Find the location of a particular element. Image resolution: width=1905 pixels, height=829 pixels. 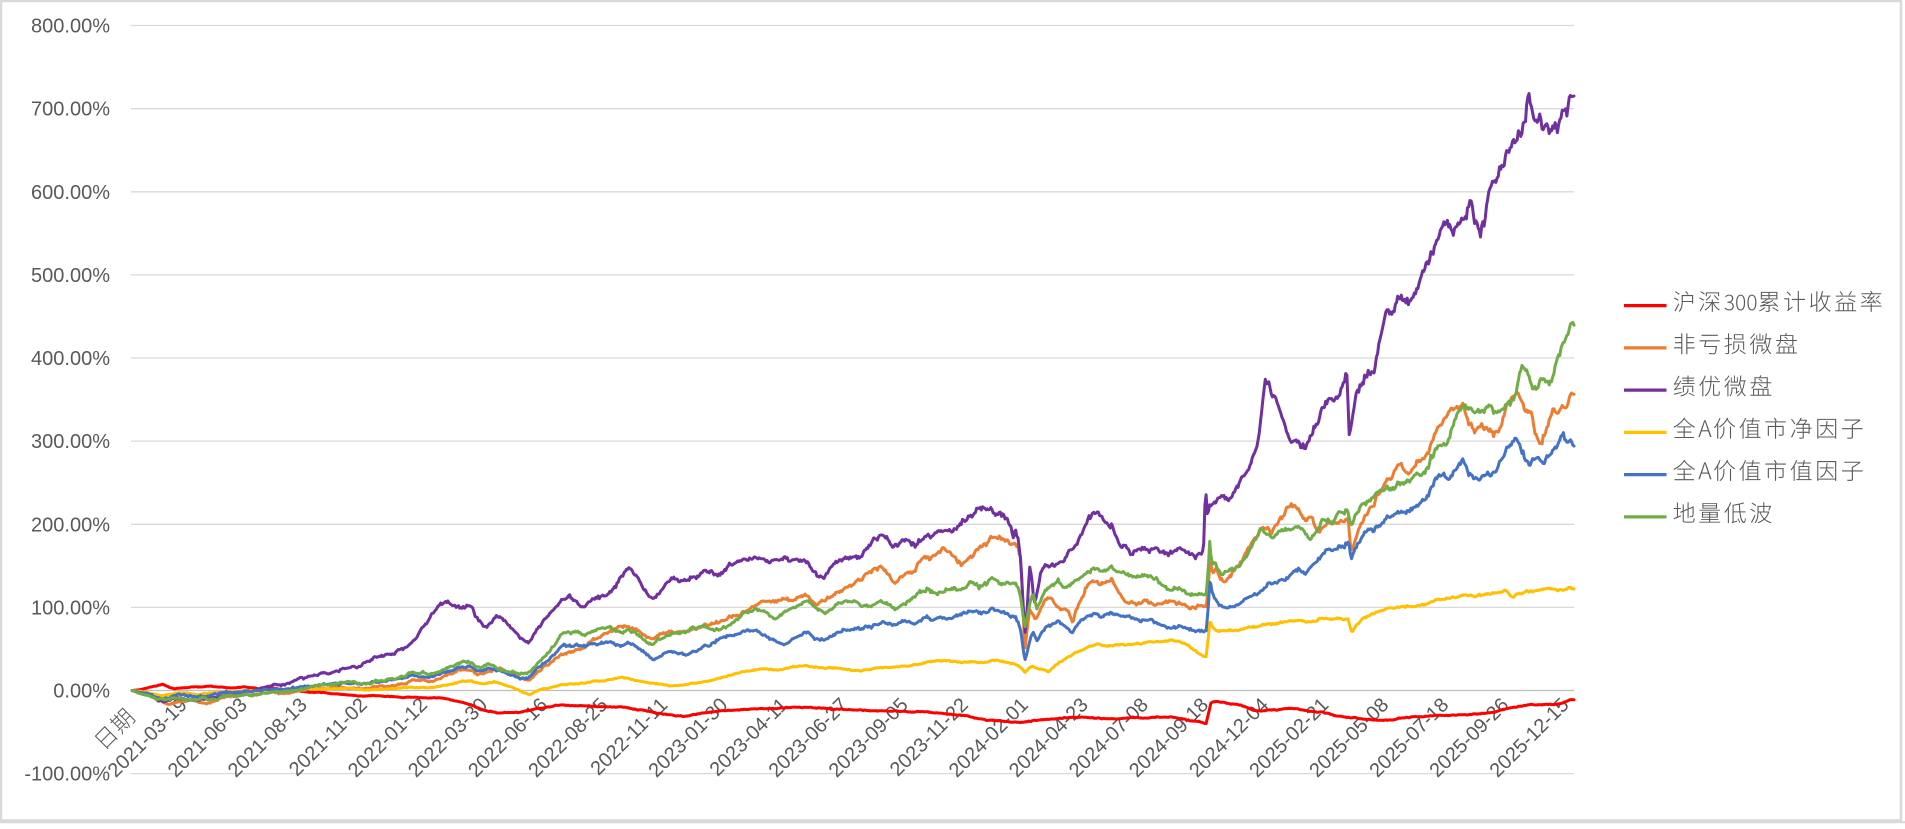

svg-text: 0.00% is located at coordinates (81, 692).